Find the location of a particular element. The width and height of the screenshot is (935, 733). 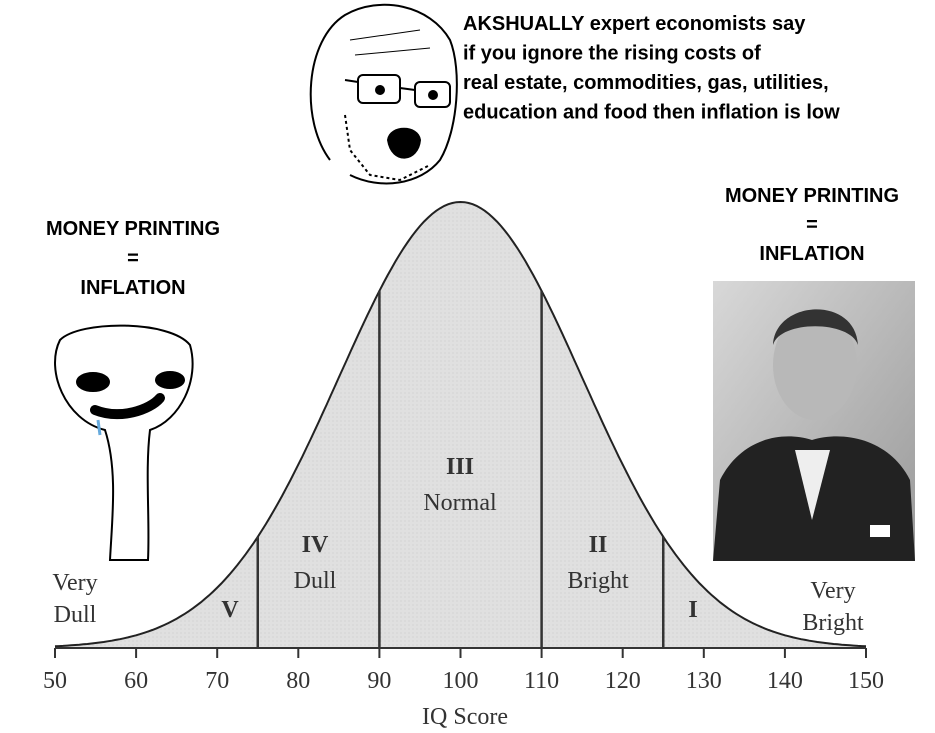

region-label: Normal is located at coordinates (460, 503).